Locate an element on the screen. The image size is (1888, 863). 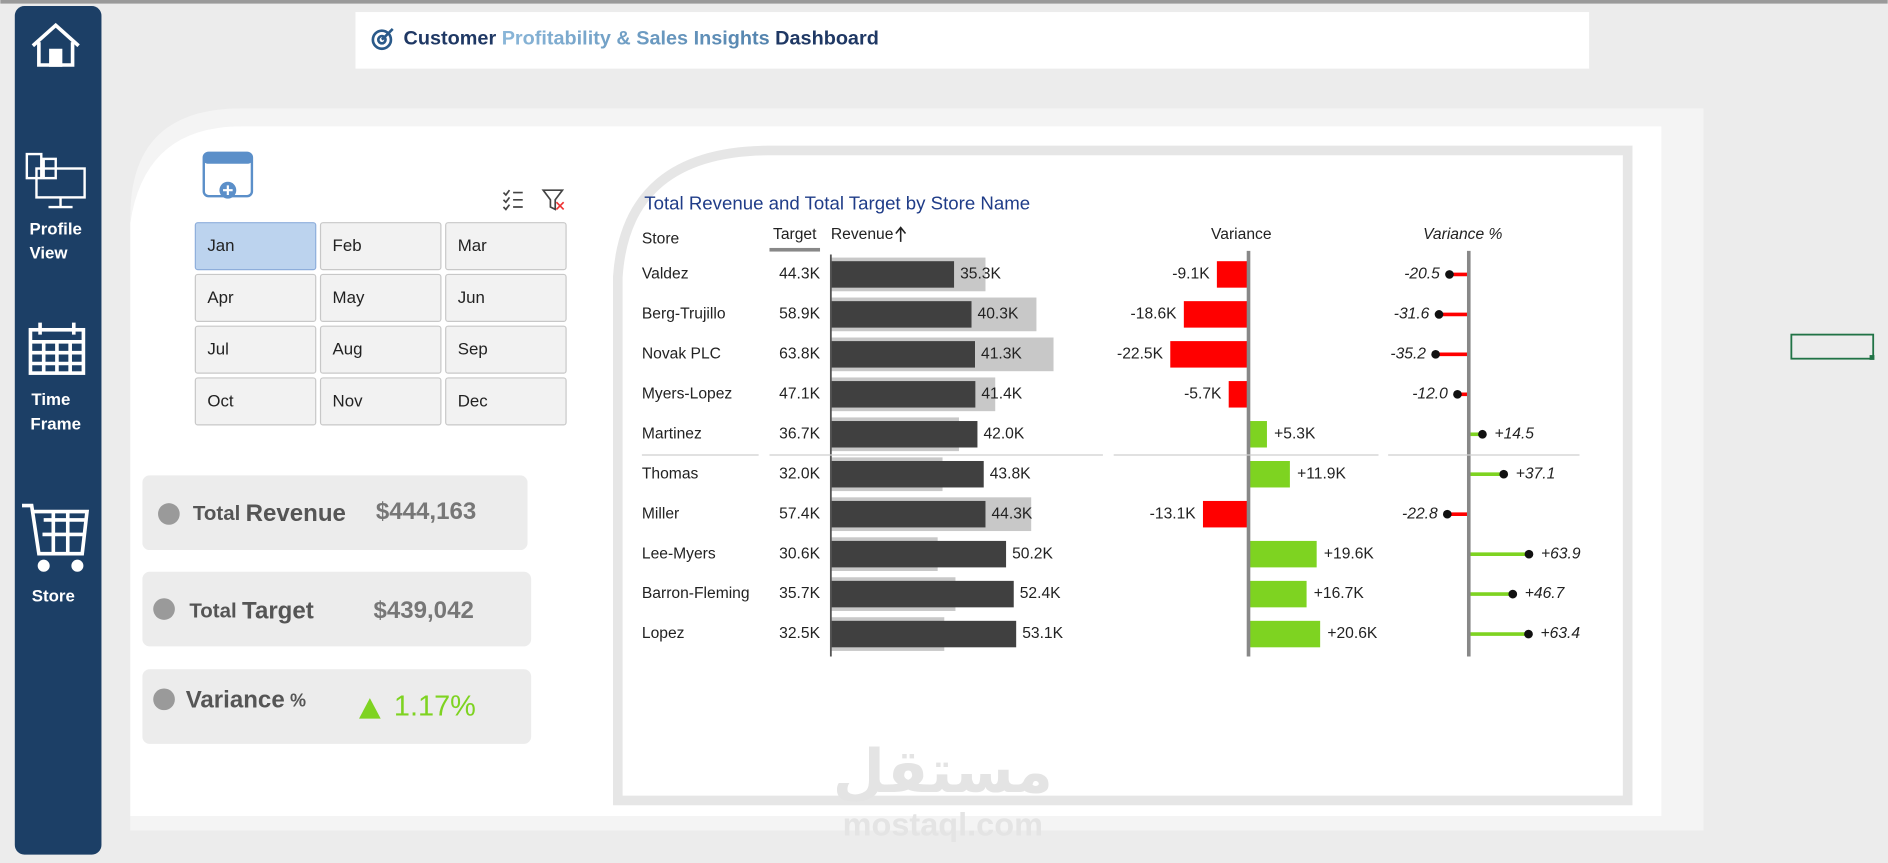
month-button: Oct is located at coordinates (255, 401).